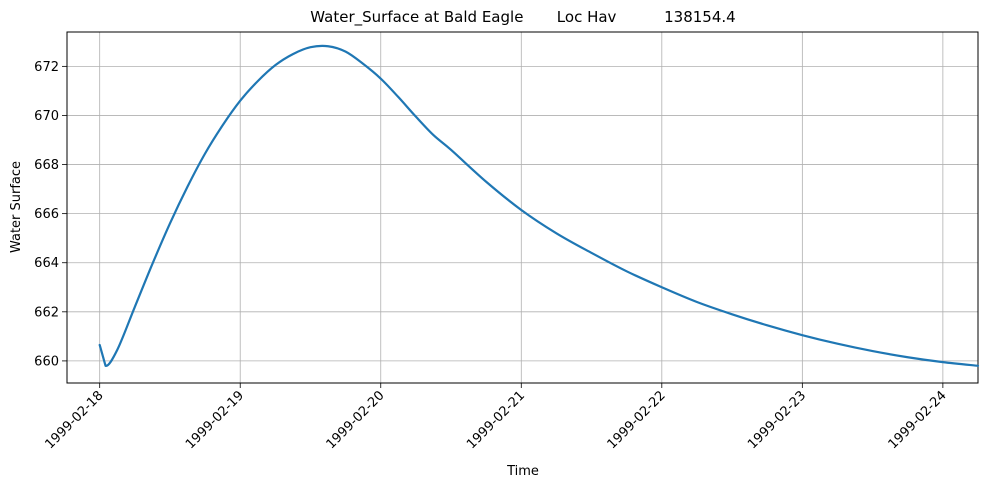 The width and height of the screenshot is (989, 490). What do you see at coordinates (918, 420) in the screenshot?
I see `x-tick-label: 1999-02-24` at bounding box center [918, 420].